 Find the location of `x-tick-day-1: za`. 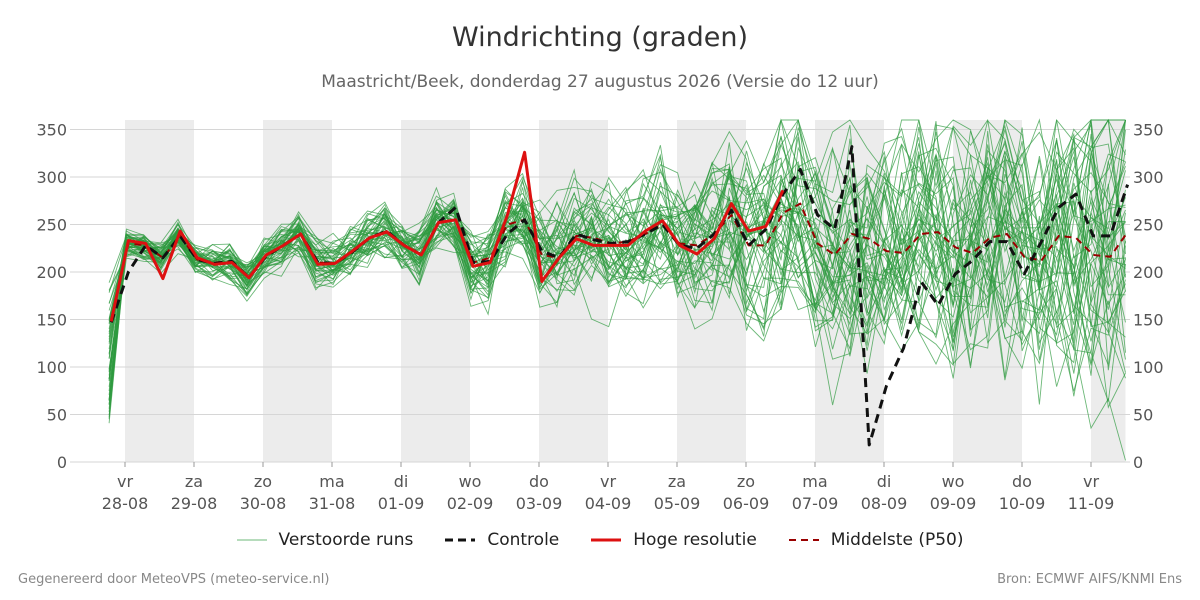

x-tick-day-1: za is located at coordinates (194, 481).